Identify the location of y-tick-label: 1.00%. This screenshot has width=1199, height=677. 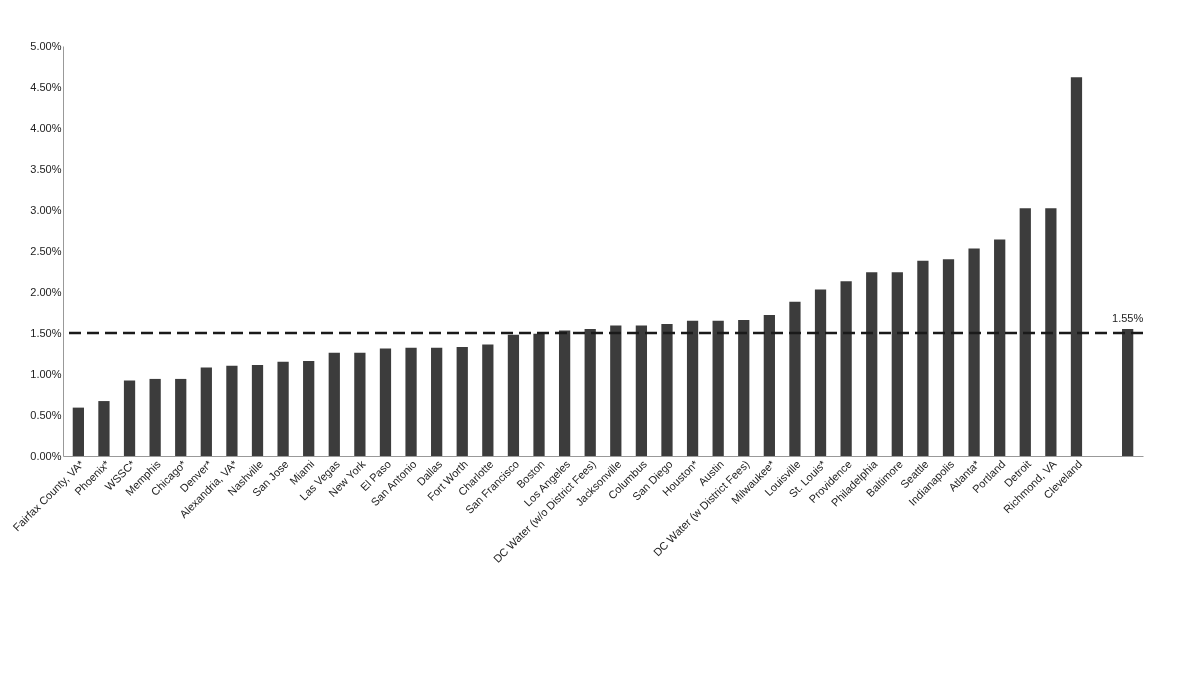
(46, 373).